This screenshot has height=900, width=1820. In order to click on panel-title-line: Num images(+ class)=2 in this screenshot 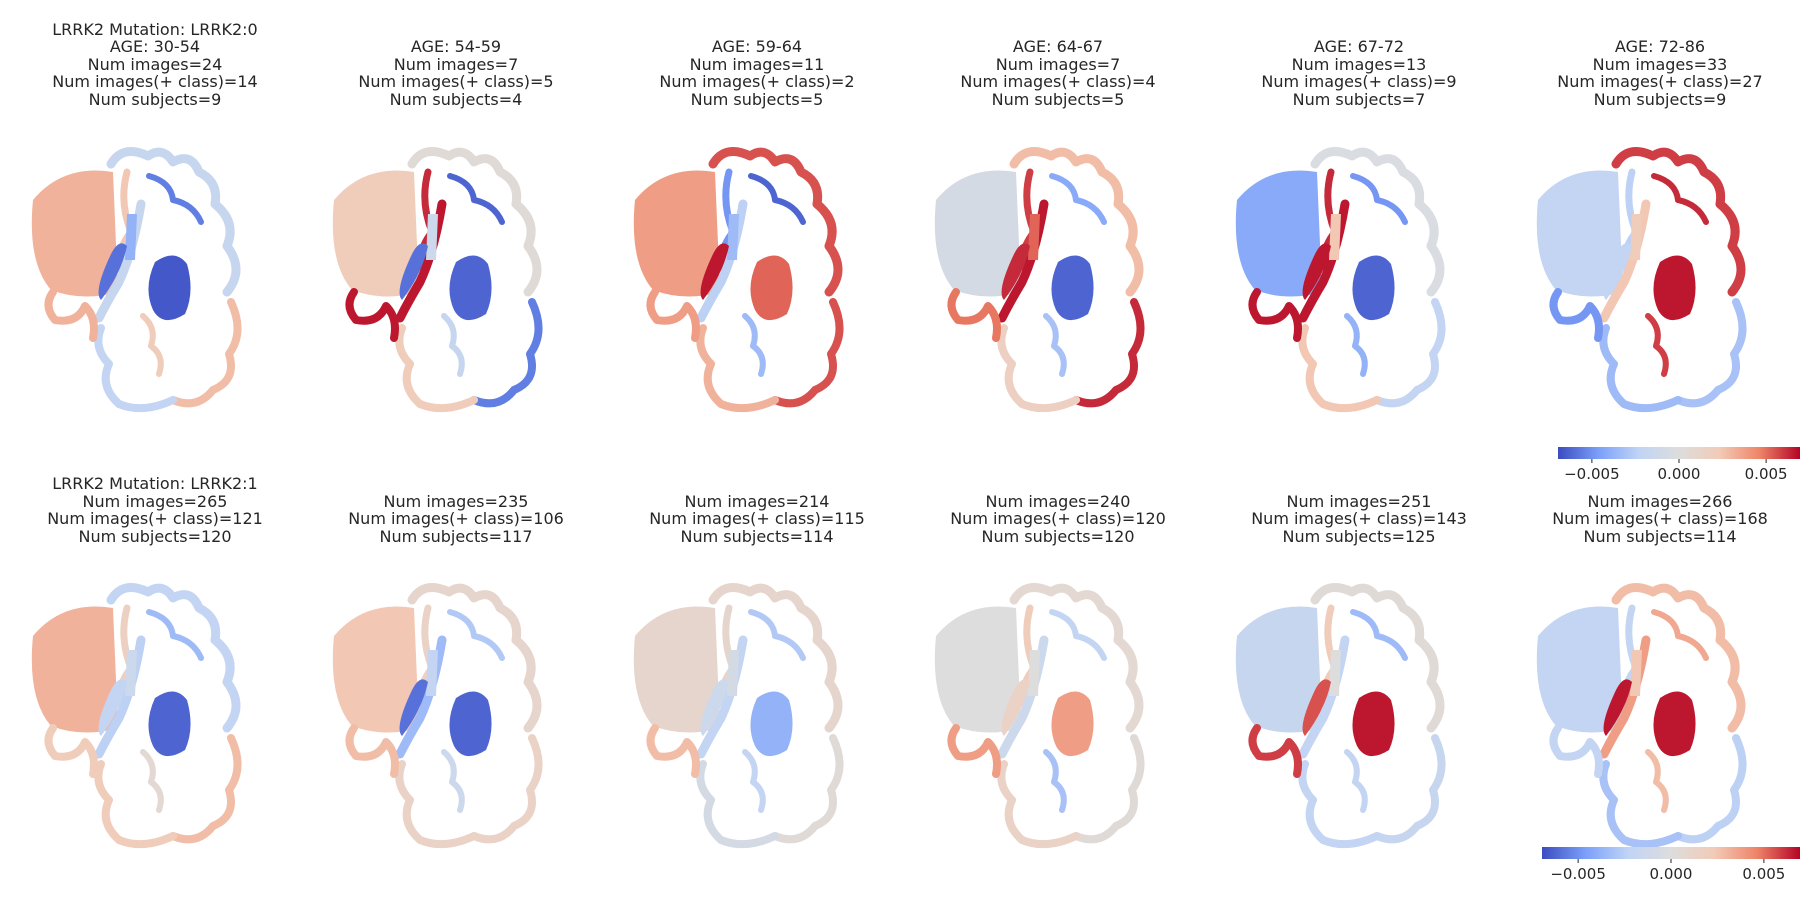, I will do `click(757, 81)`.